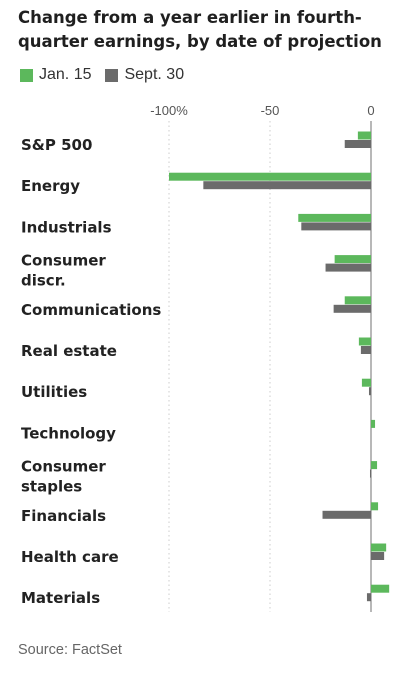 Image resolution: width=404 pixels, height=674 pixels. Describe the element at coordinates (60, 598) in the screenshot. I see `category-label: Materials` at that location.